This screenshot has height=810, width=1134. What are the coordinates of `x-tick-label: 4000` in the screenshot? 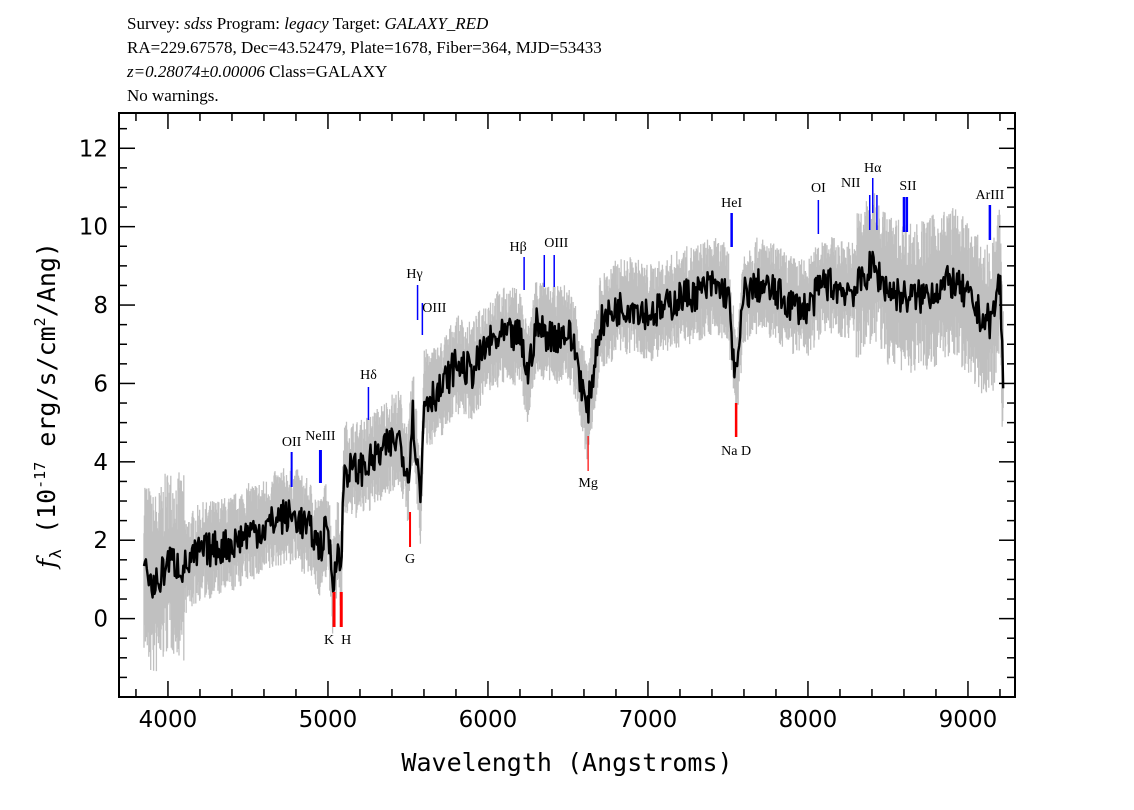 It's located at (168, 720).